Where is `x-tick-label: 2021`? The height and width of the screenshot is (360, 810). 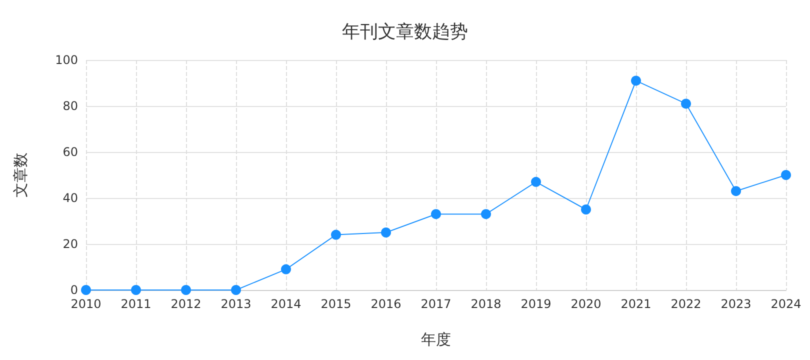 x-tick-label: 2021 is located at coordinates (636, 304).